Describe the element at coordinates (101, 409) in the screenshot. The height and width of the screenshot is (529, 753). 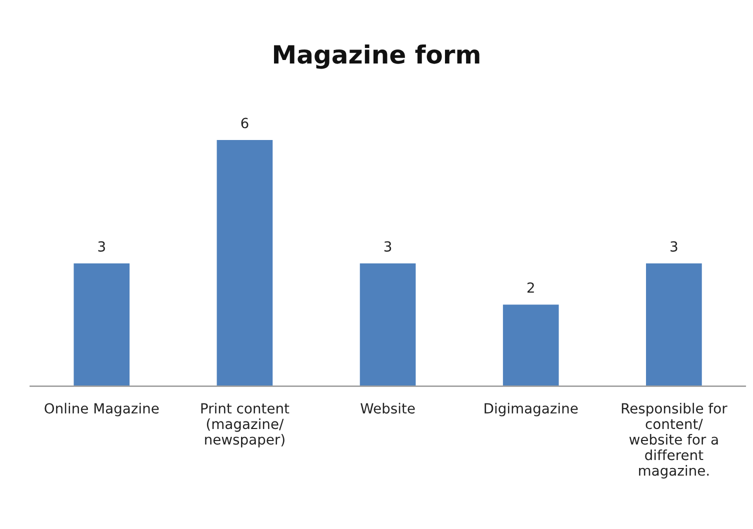
I see `x-tick-label: Online Magazine` at that location.